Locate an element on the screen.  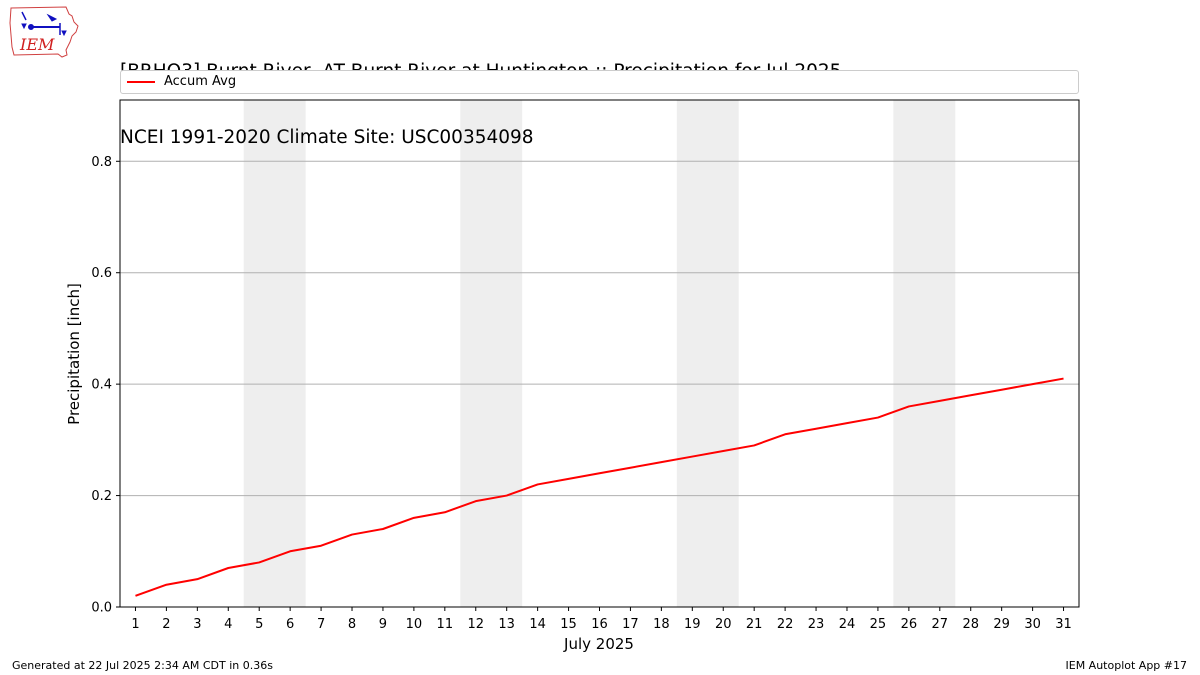
x-tick-label: 11 is located at coordinates (445, 624).